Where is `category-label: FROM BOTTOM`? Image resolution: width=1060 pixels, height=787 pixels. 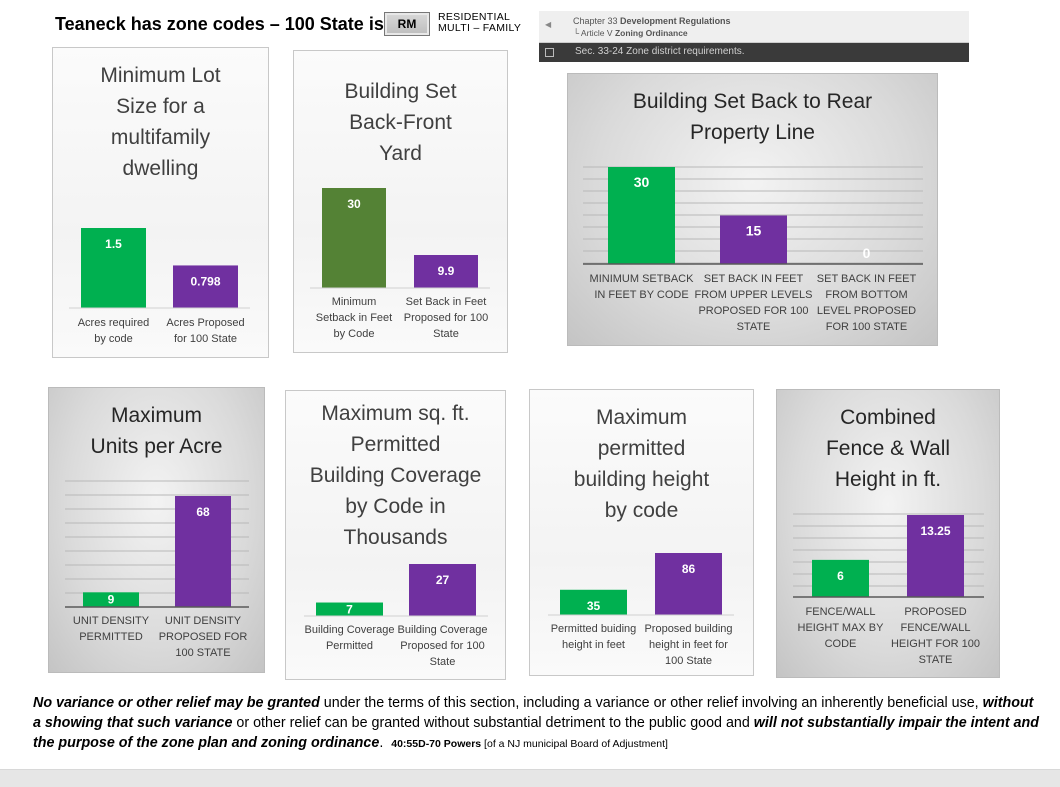
category-label: FROM BOTTOM is located at coordinates (866, 295).